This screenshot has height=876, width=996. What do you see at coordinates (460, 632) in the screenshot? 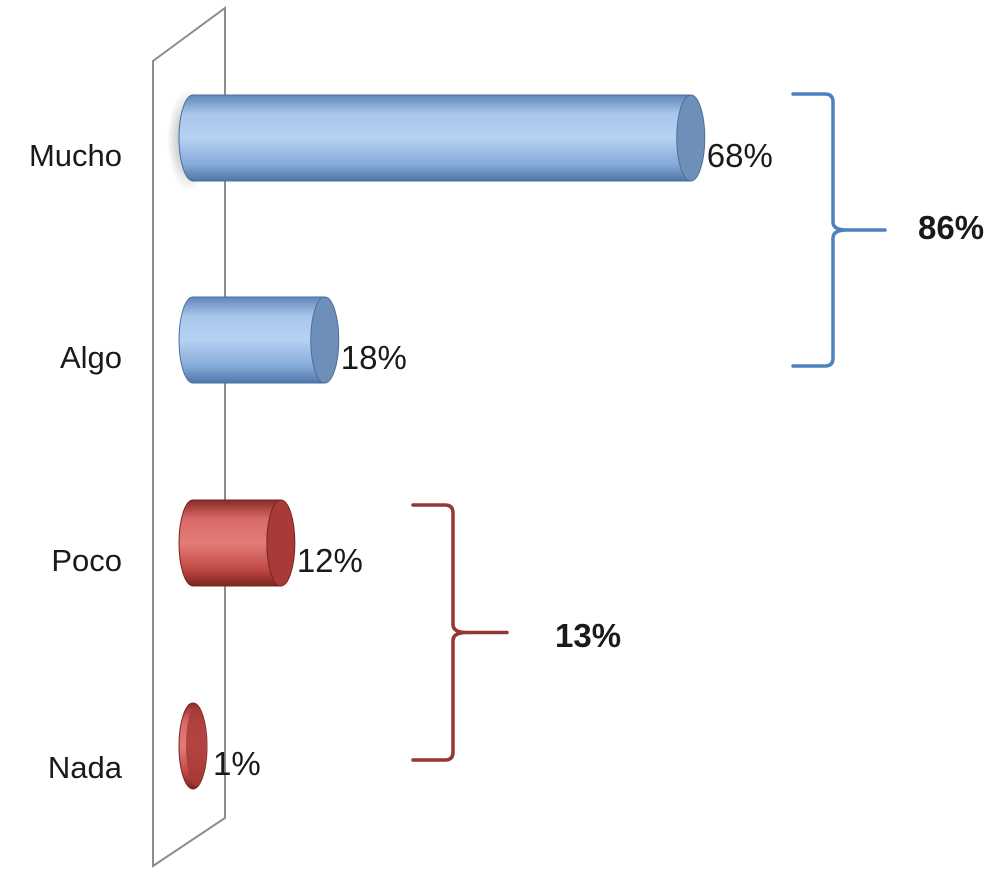
I see `group-bracket-negative` at bounding box center [460, 632].